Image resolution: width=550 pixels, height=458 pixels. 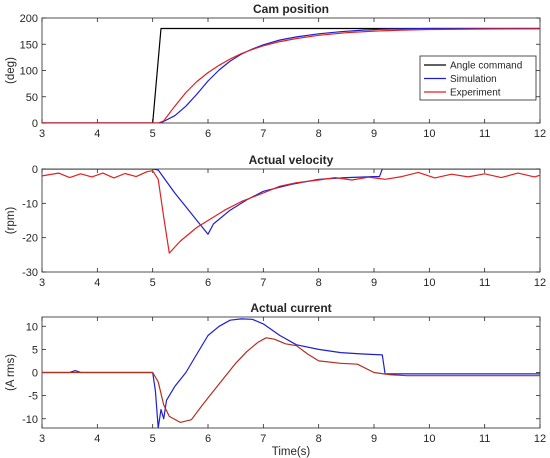 What do you see at coordinates (208, 439) in the screenshot?
I see `actual-current-x-tick-label: 6` at bounding box center [208, 439].